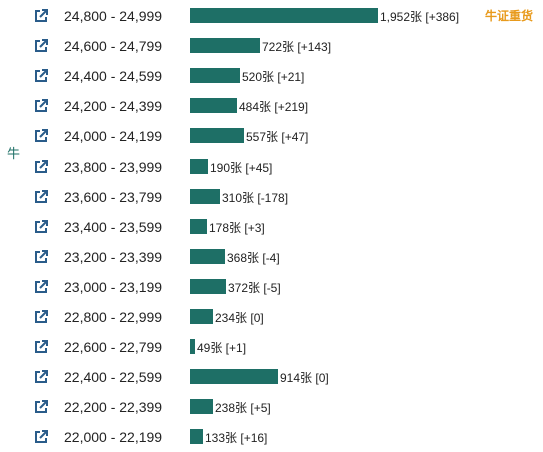  Describe the element at coordinates (222, 348) in the screenshot. I see `bar-value-label: 49张 [+1]` at that location.